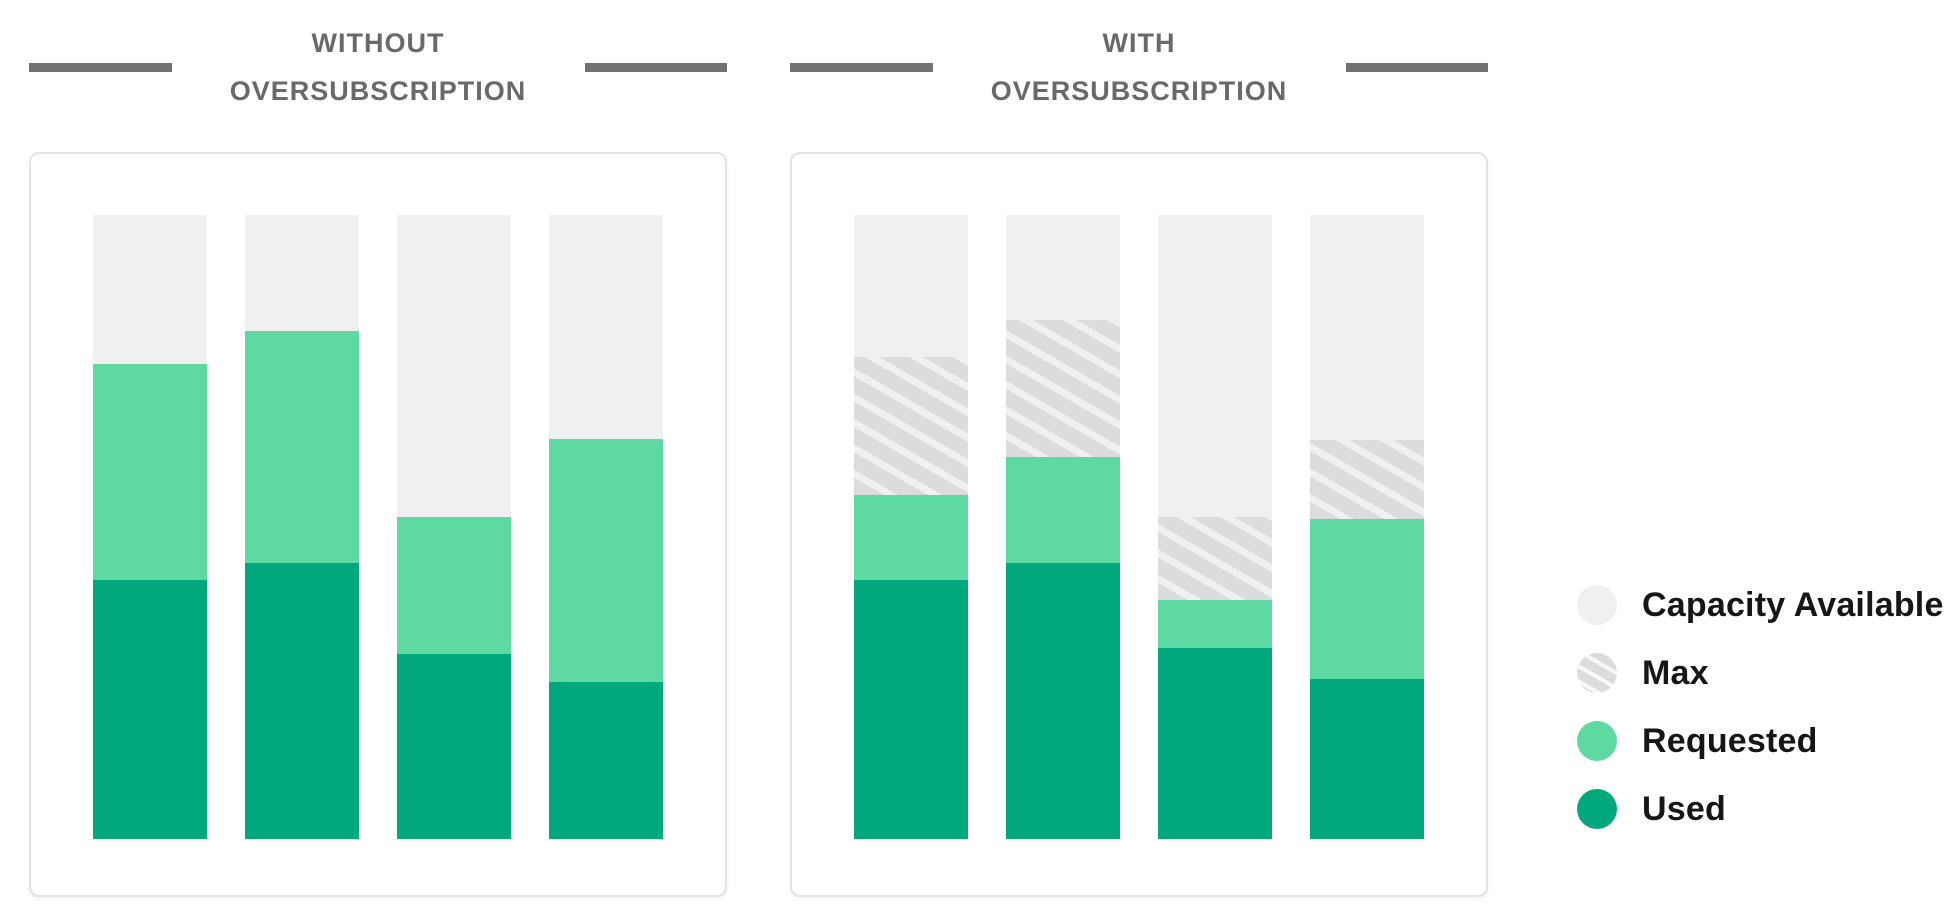 This screenshot has height=912, width=1958. I want to click on legend: Capacity Available Max Requested Used, so click(1760, 707).